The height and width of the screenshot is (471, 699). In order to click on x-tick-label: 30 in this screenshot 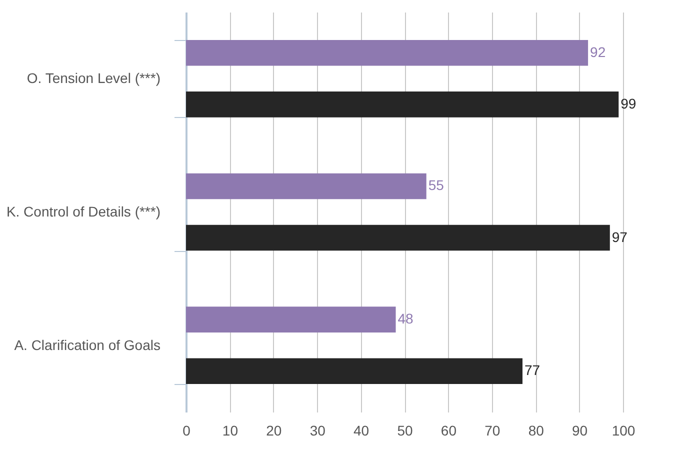, I will do `click(318, 430)`.